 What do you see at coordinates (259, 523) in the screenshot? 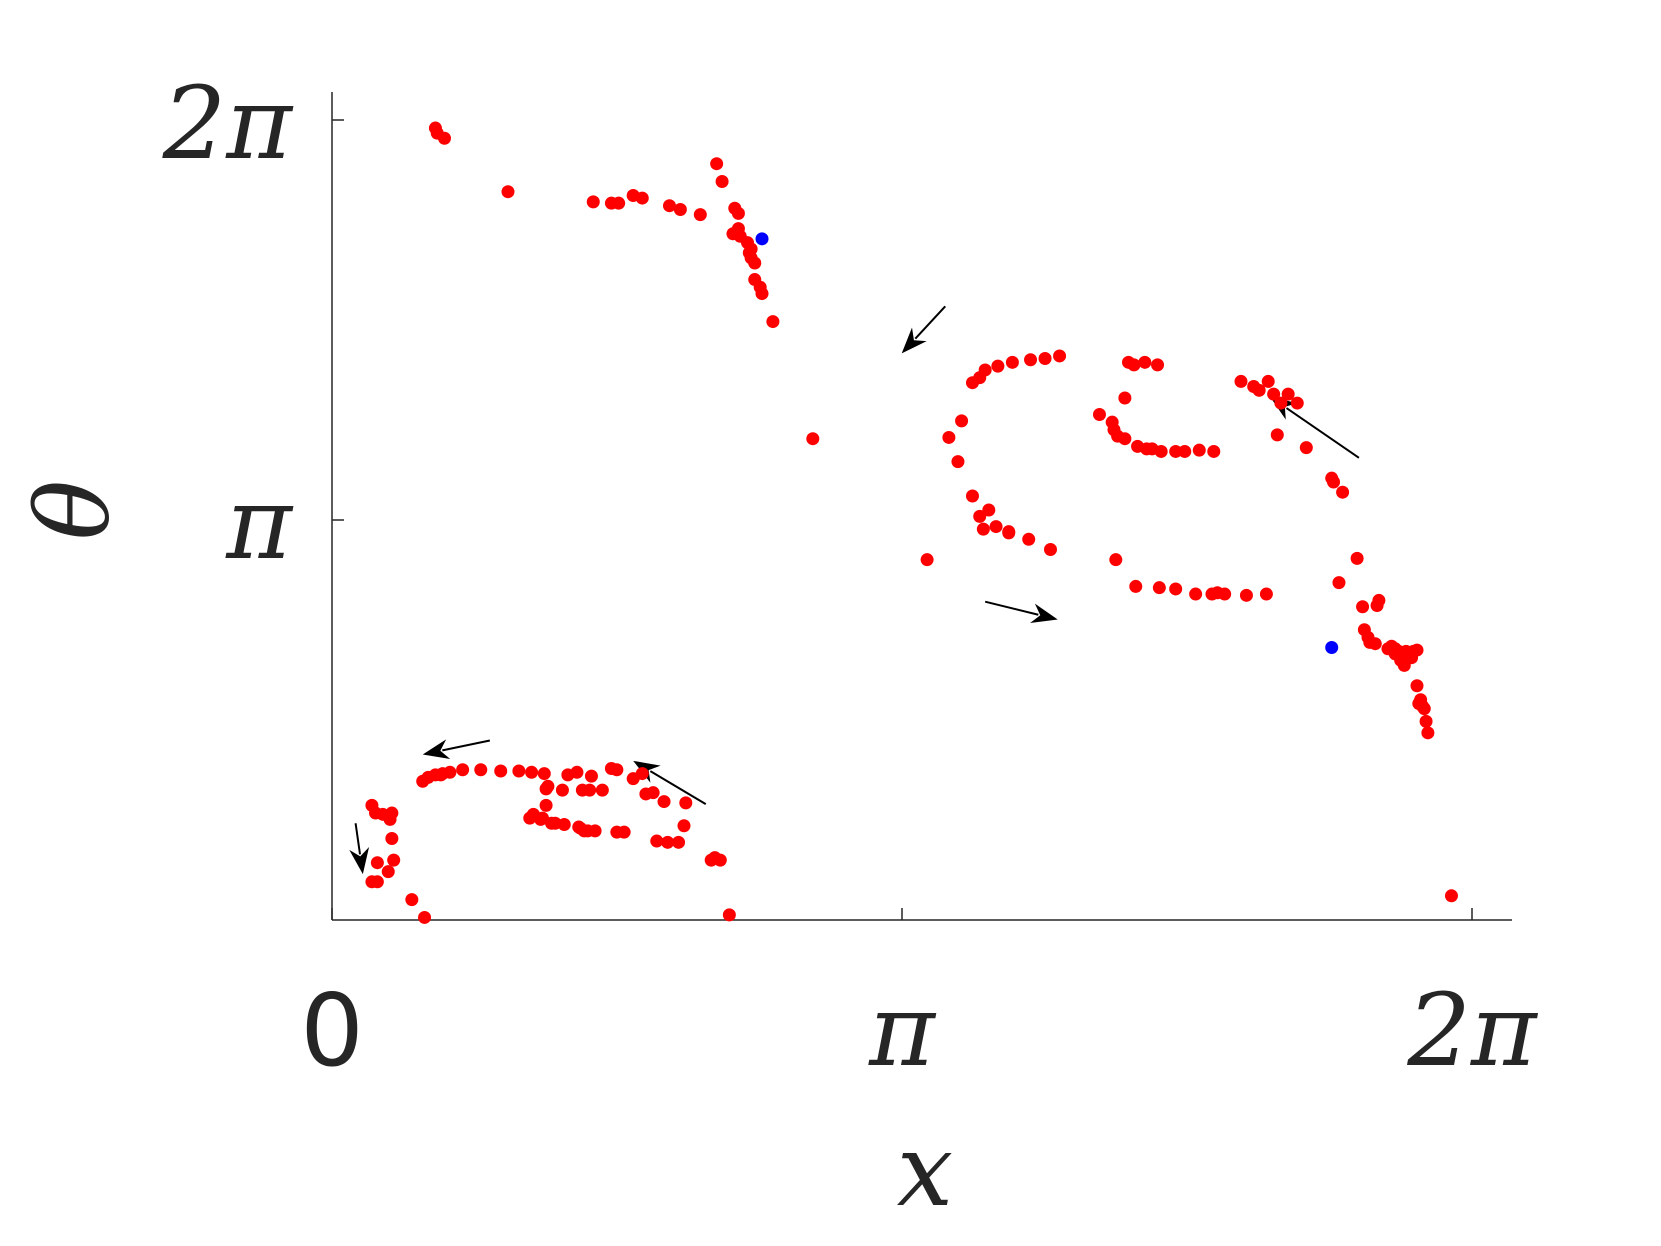
I see `y-tick-label: π` at bounding box center [259, 523].